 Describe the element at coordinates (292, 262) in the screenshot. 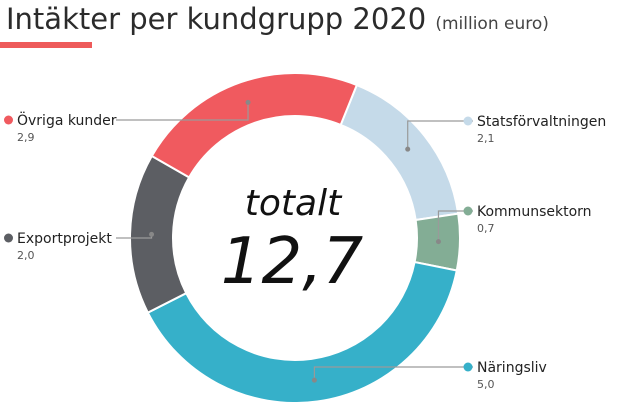

I see `center-total-value: 12,7` at that location.